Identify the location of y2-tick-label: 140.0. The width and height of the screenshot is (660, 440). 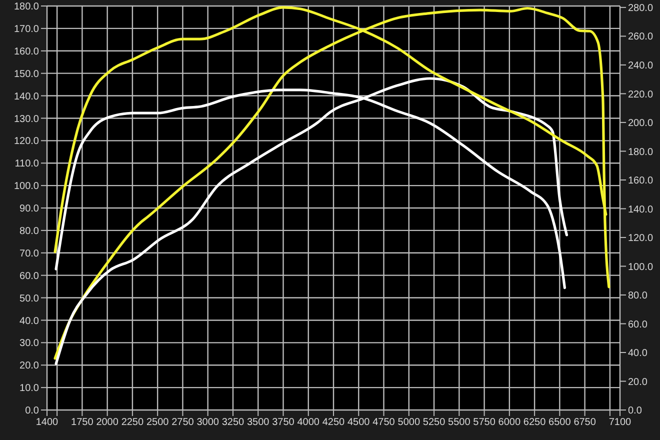
(641, 210).